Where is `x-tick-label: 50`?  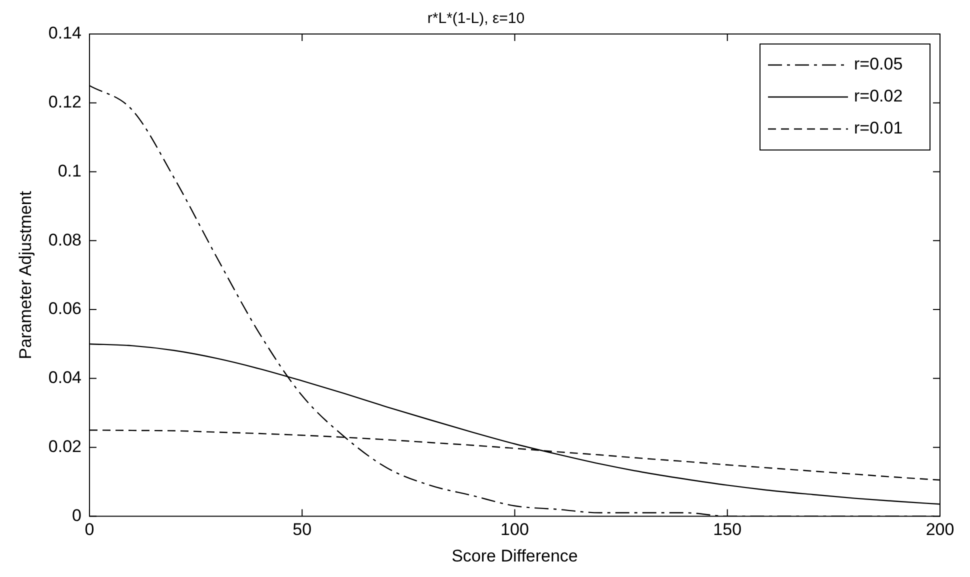
x-tick-label: 50 is located at coordinates (302, 530).